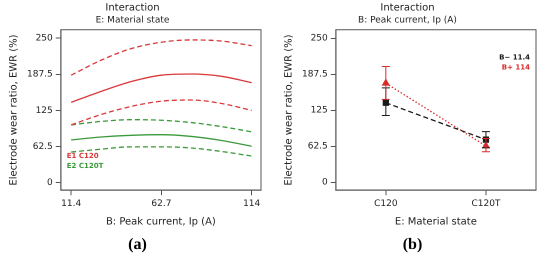 This screenshot has width=550, height=266. What do you see at coordinates (161, 222) in the screenshot?
I see `x-axis-title: B: Peak current, Ip (A)` at bounding box center [161, 222].